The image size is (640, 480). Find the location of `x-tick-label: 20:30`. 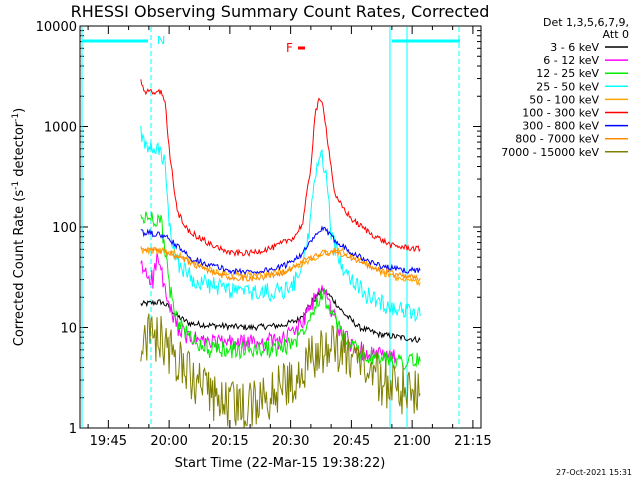

x-tick-label: 20:30 is located at coordinates (290, 441).